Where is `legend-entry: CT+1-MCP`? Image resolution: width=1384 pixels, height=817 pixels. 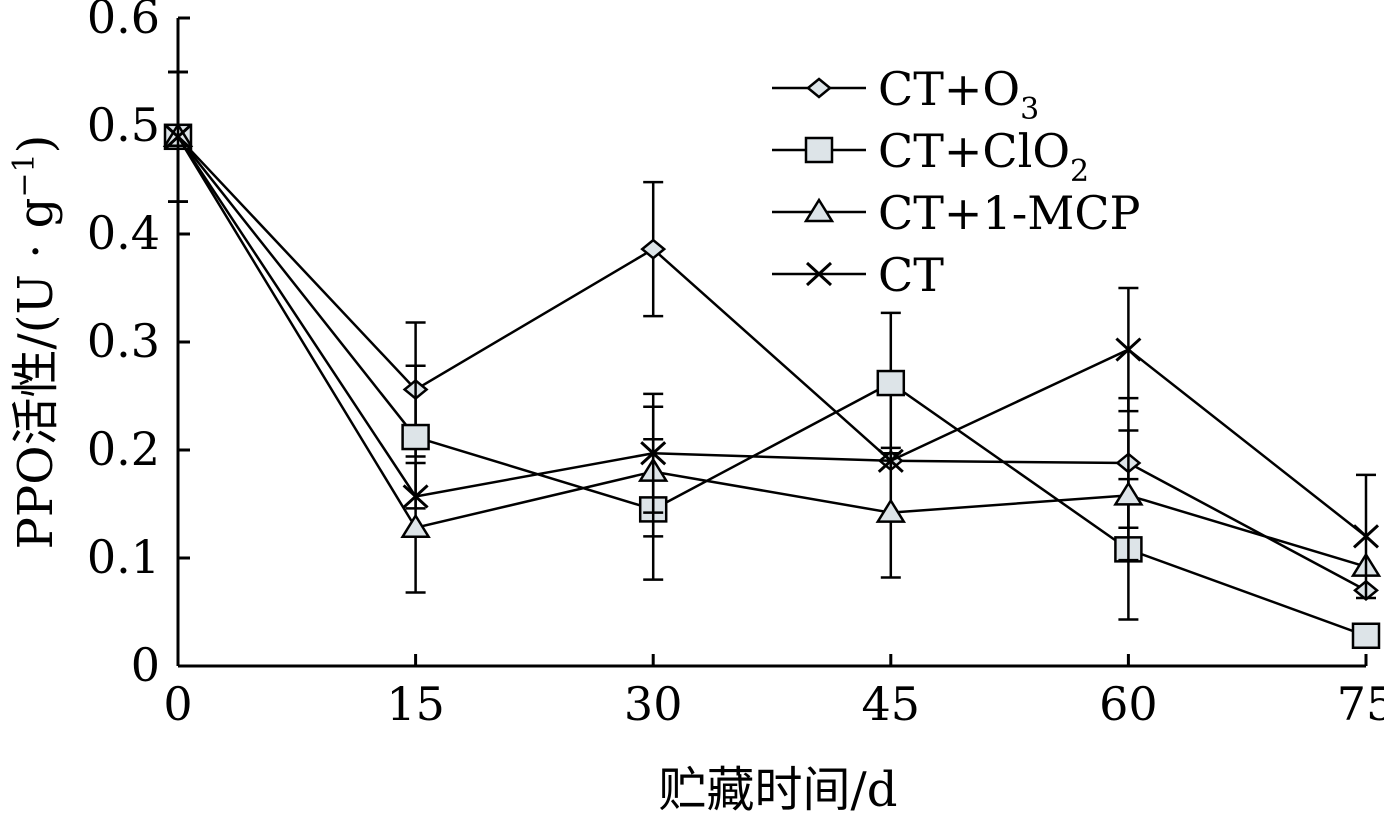
legend-entry: CT+1-MCP is located at coordinates (956, 213).